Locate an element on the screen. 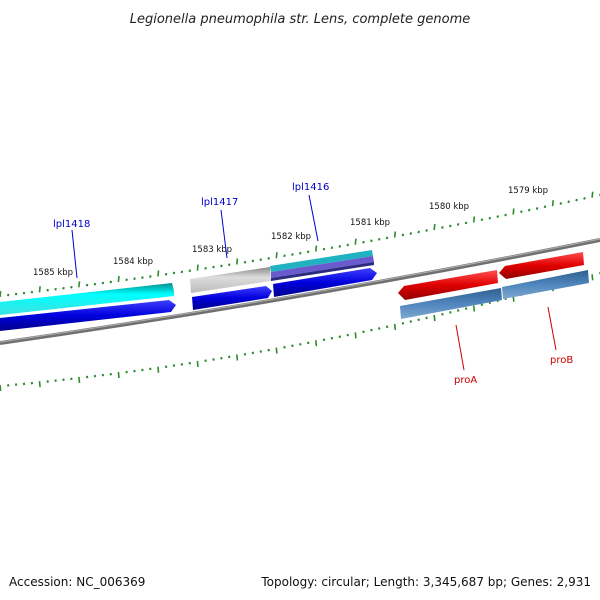 The height and width of the screenshot is (600, 600). feature-lpl1416-cyan is located at coordinates (321, 261).